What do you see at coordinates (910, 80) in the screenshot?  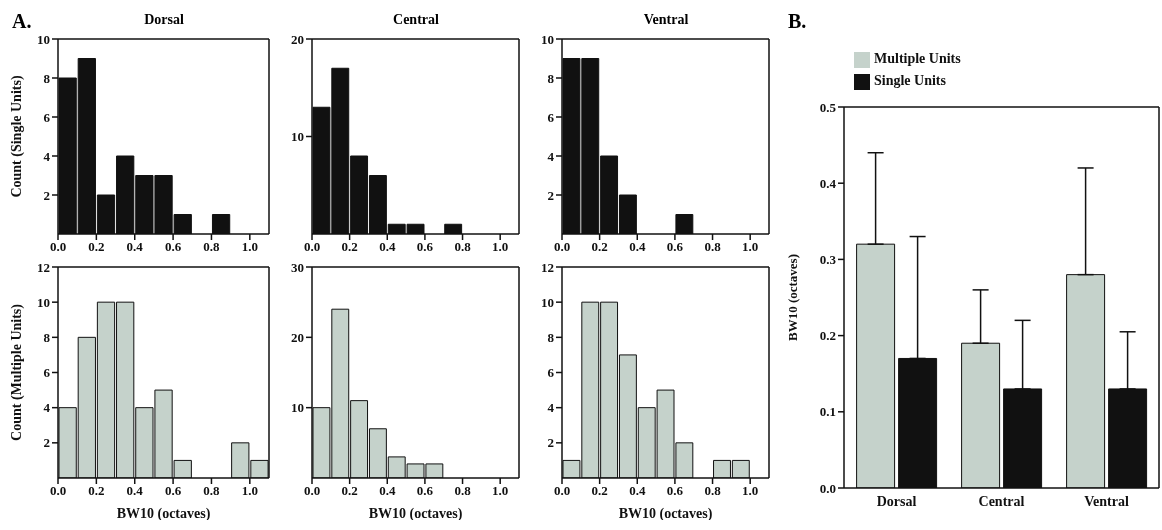 I see `legend-label: Single Units` at bounding box center [910, 80].